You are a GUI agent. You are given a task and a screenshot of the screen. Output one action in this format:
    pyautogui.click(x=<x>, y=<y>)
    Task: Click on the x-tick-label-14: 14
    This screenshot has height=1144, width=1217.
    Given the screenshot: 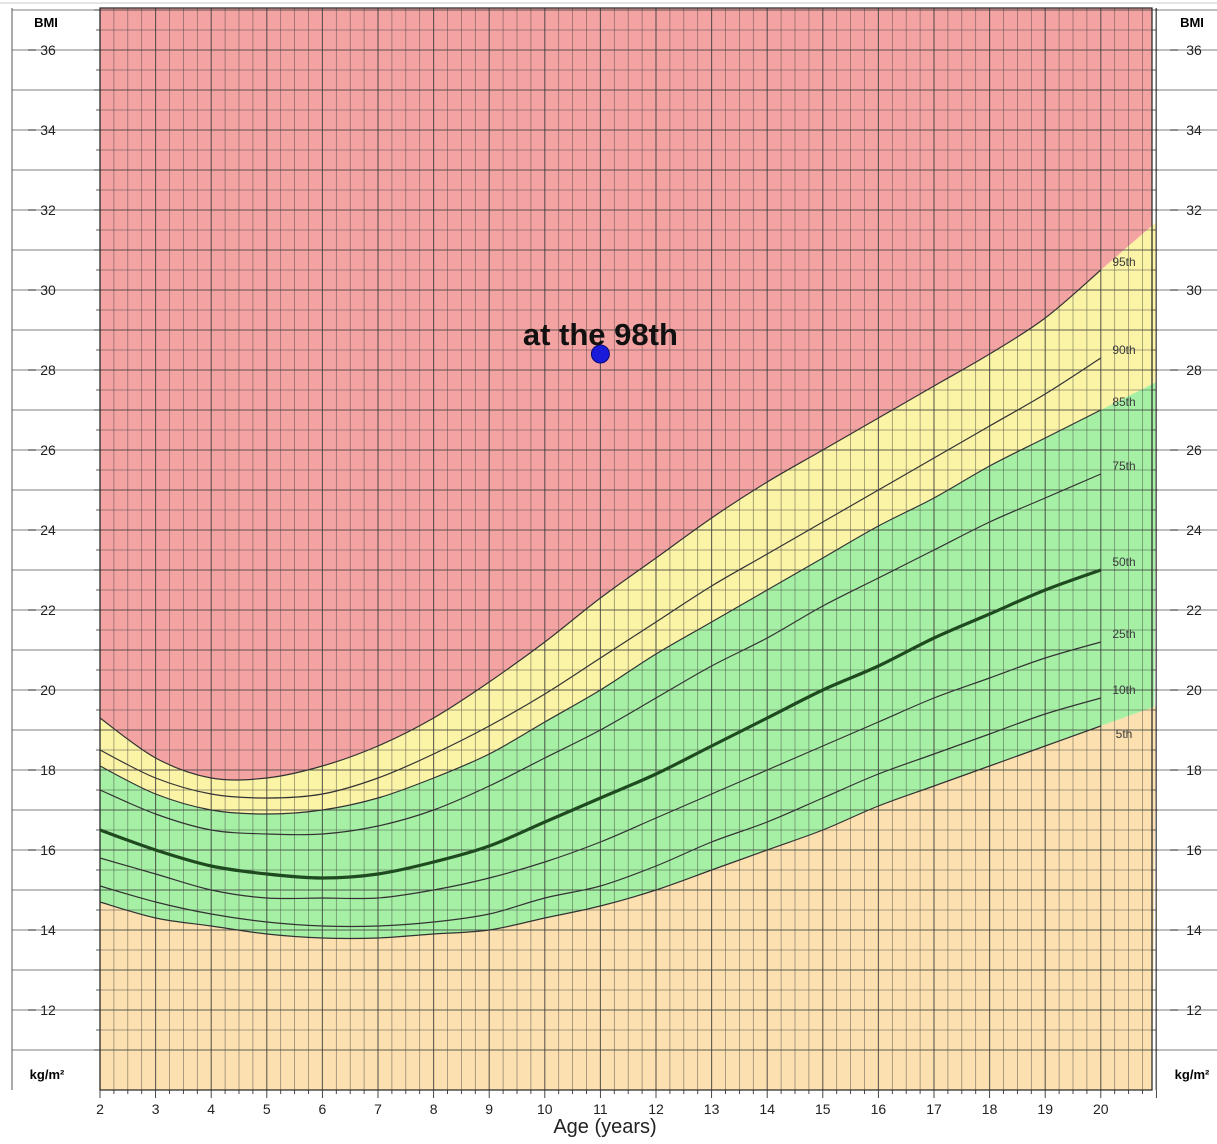 What is the action you would take?
    pyautogui.click(x=767, y=1109)
    